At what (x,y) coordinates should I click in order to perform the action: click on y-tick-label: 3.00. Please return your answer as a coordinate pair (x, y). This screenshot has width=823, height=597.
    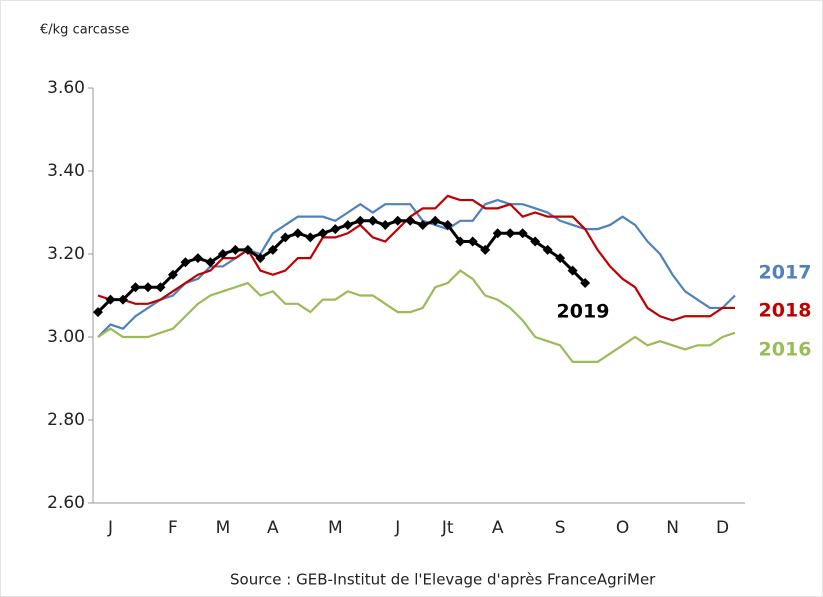
    Looking at the image, I should click on (66, 337).